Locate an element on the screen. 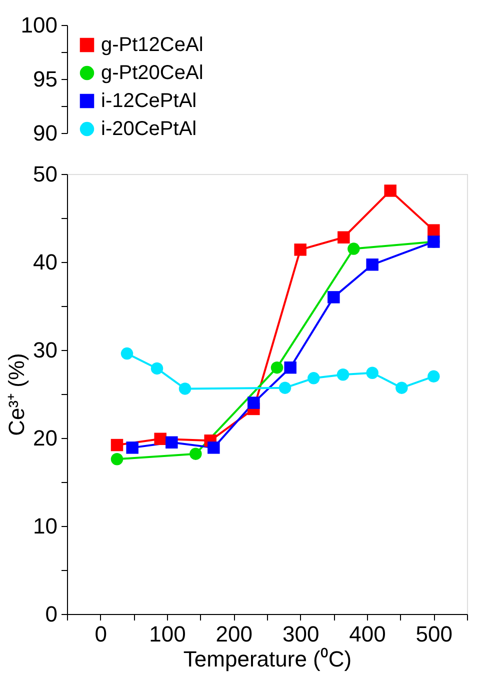 The height and width of the screenshot is (695, 503). y-tick-label: 40 is located at coordinates (45, 262).